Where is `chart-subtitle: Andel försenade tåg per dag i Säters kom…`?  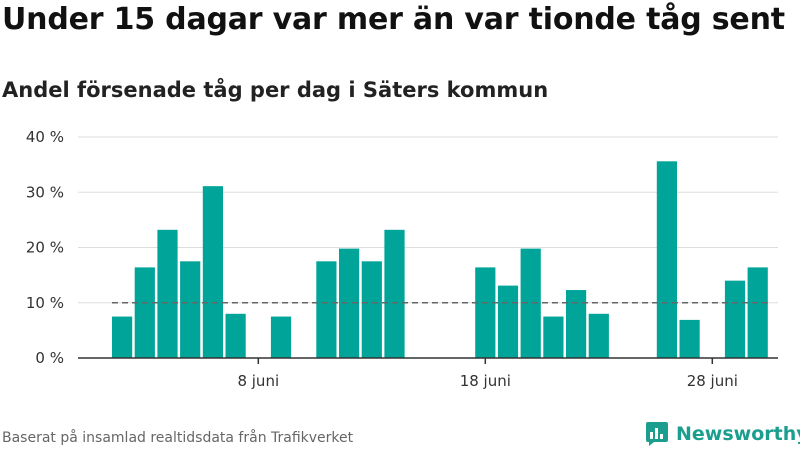
chart-subtitle: Andel försenade tåg per dag i Säters kom… is located at coordinates (275, 90).